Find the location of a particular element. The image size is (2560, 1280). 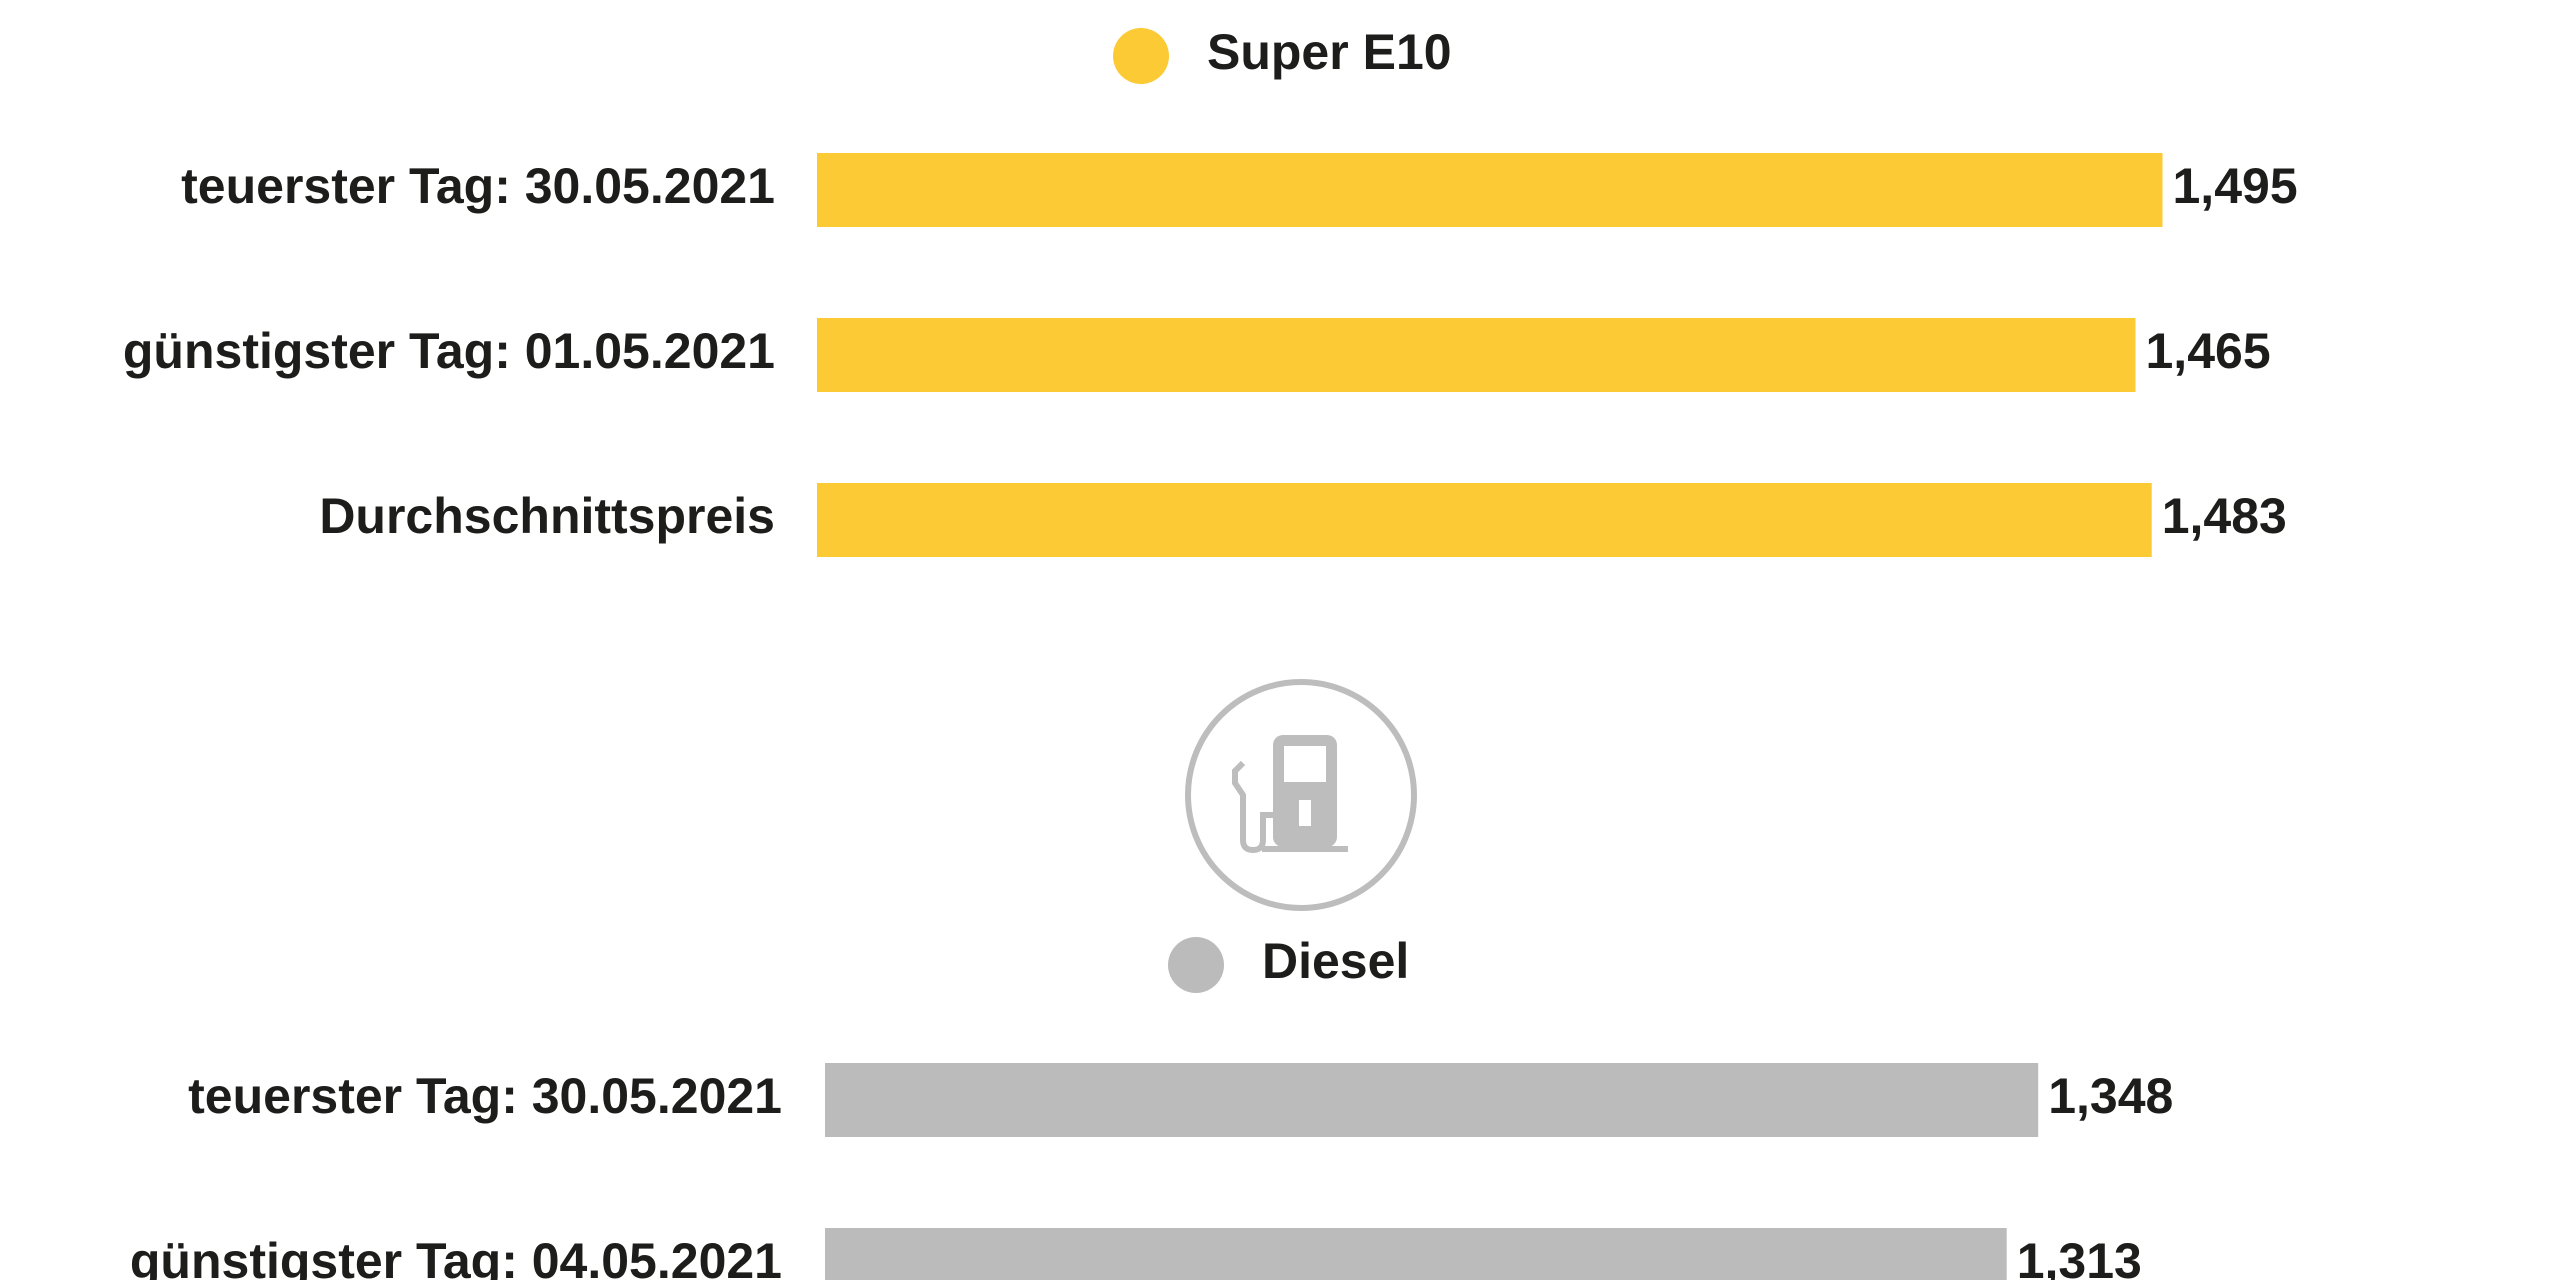

category-label: günstigster Tag: 04.05.2021 is located at coordinates (456, 1256).